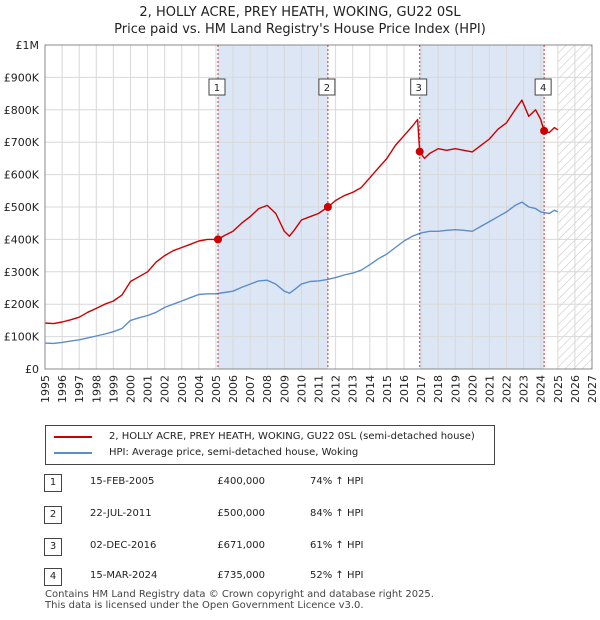 This screenshot has height=620, width=600. What do you see at coordinates (22, 207) in the screenshot?
I see `y-tick-label: £500K` at bounding box center [22, 207].